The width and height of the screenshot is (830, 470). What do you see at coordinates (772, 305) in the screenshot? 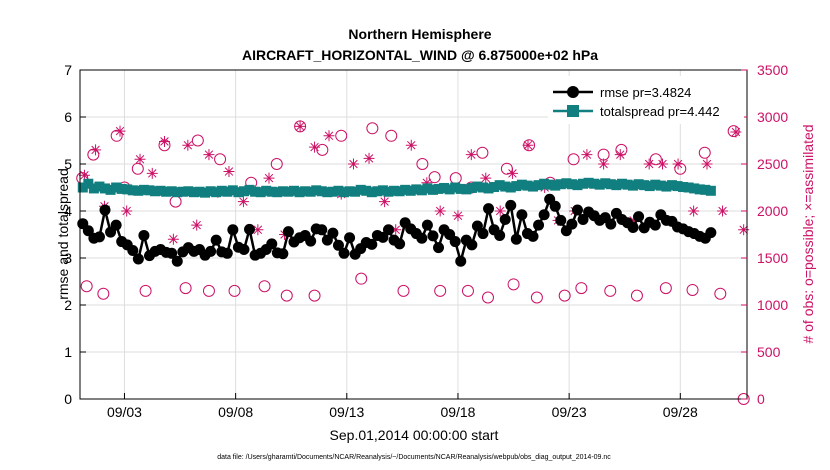
I see `right-tick-label: 1000` at bounding box center [772, 305].